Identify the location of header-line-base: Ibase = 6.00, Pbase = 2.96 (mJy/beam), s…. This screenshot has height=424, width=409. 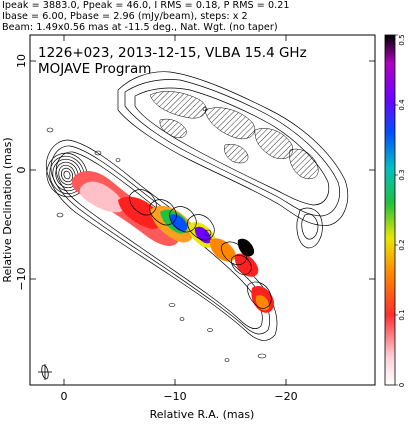
(125, 16).